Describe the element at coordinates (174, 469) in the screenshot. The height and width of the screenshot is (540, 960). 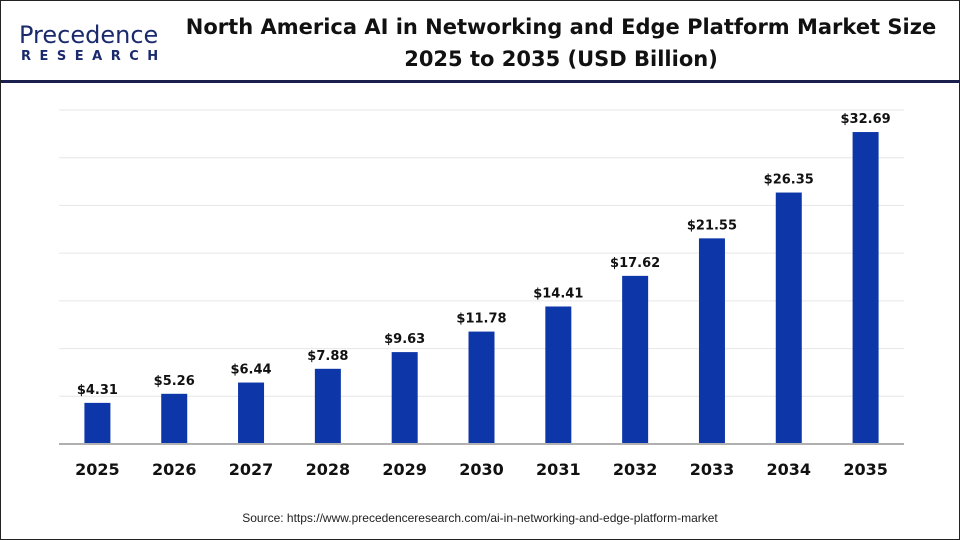
I see `x-tick-label: 2026` at that location.